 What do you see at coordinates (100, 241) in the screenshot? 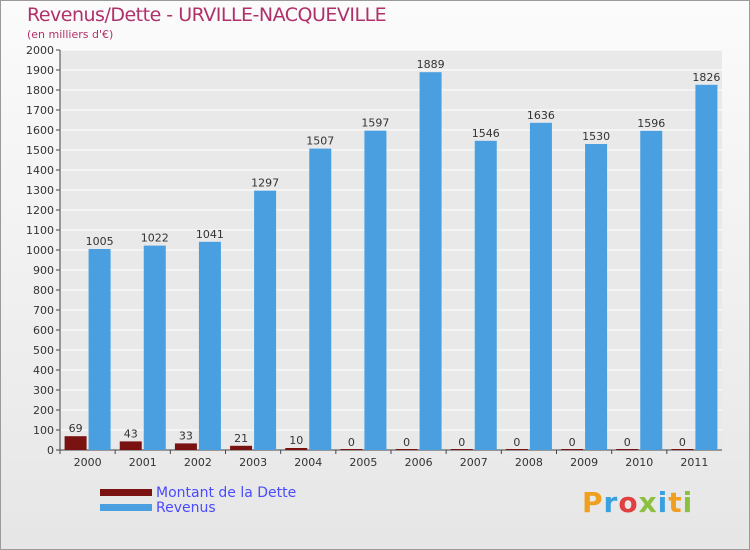
I see `value-label-revenus-2000: 1005` at bounding box center [100, 241].